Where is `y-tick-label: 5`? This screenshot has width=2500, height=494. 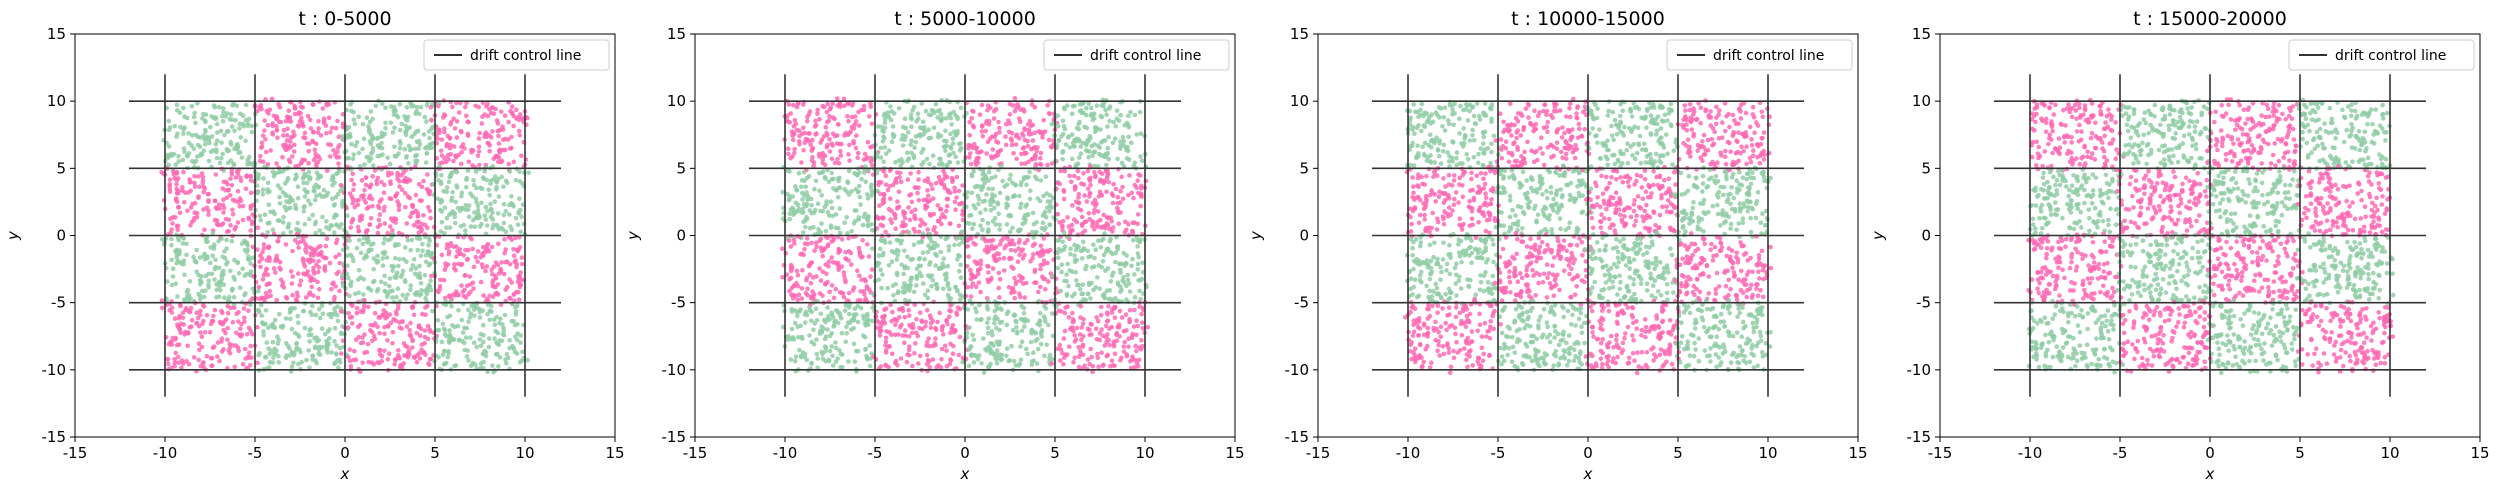
y-tick-label: 5 is located at coordinates (61, 168).